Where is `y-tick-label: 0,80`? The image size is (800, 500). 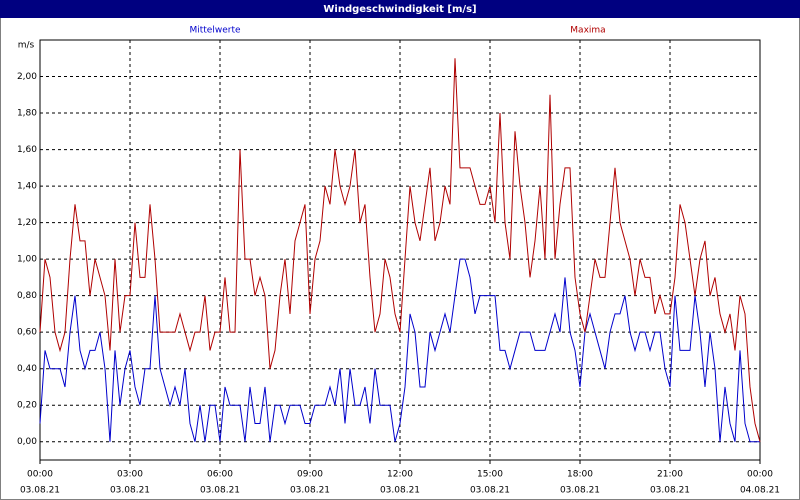
y-tick-label: 0,80 is located at coordinates (27, 296).